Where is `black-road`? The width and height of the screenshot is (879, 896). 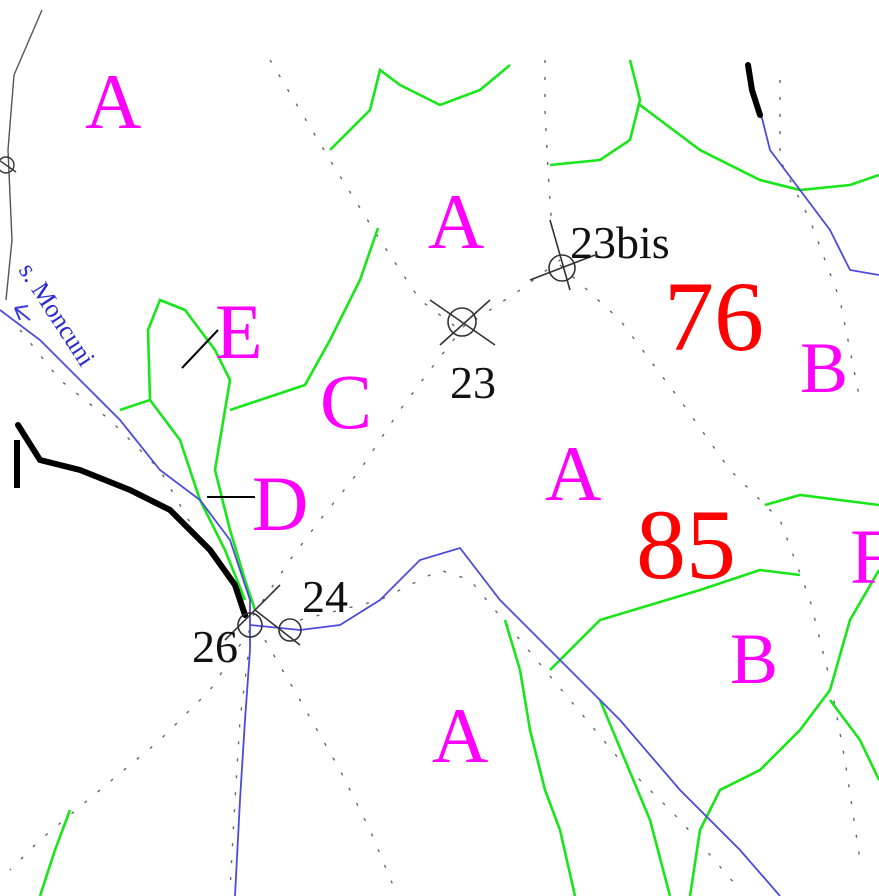 black-road is located at coordinates (131, 520).